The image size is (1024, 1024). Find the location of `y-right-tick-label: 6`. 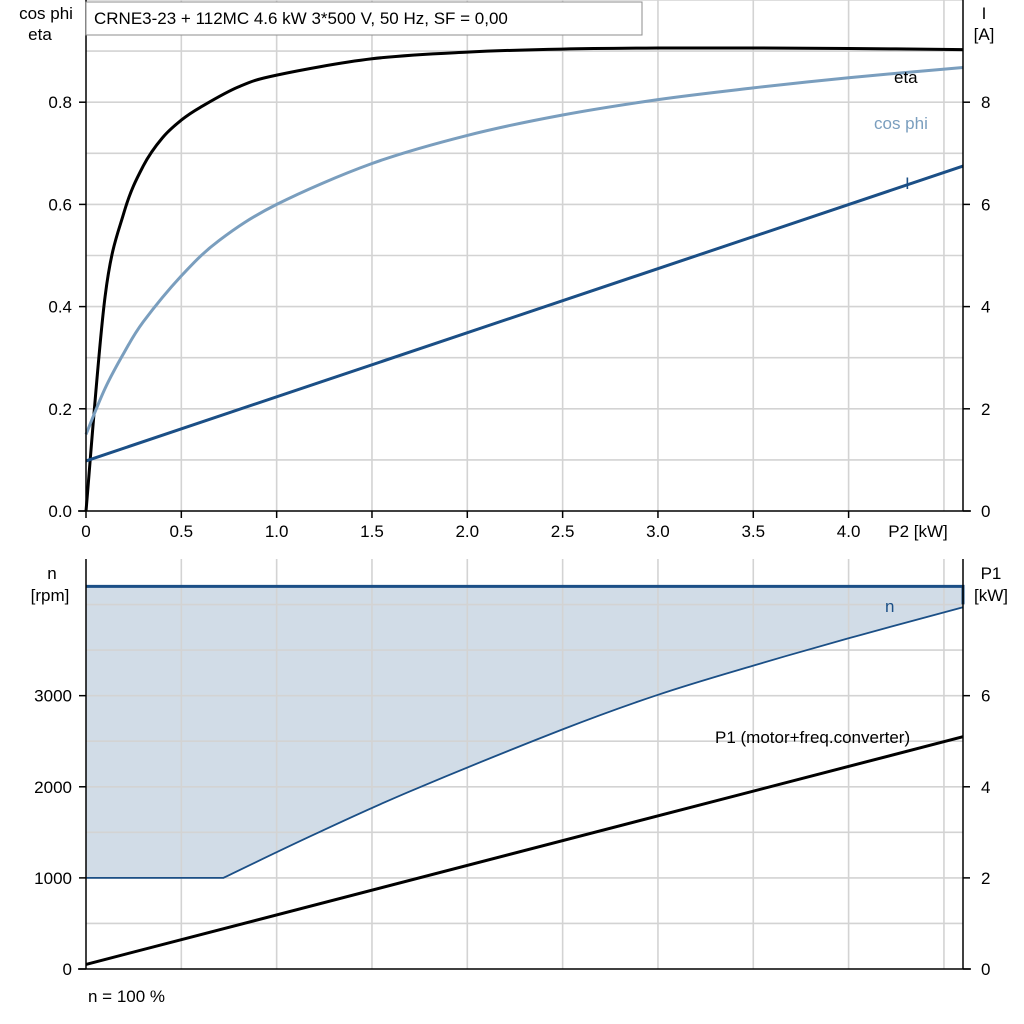

y-right-tick-label: 6 is located at coordinates (985, 204).